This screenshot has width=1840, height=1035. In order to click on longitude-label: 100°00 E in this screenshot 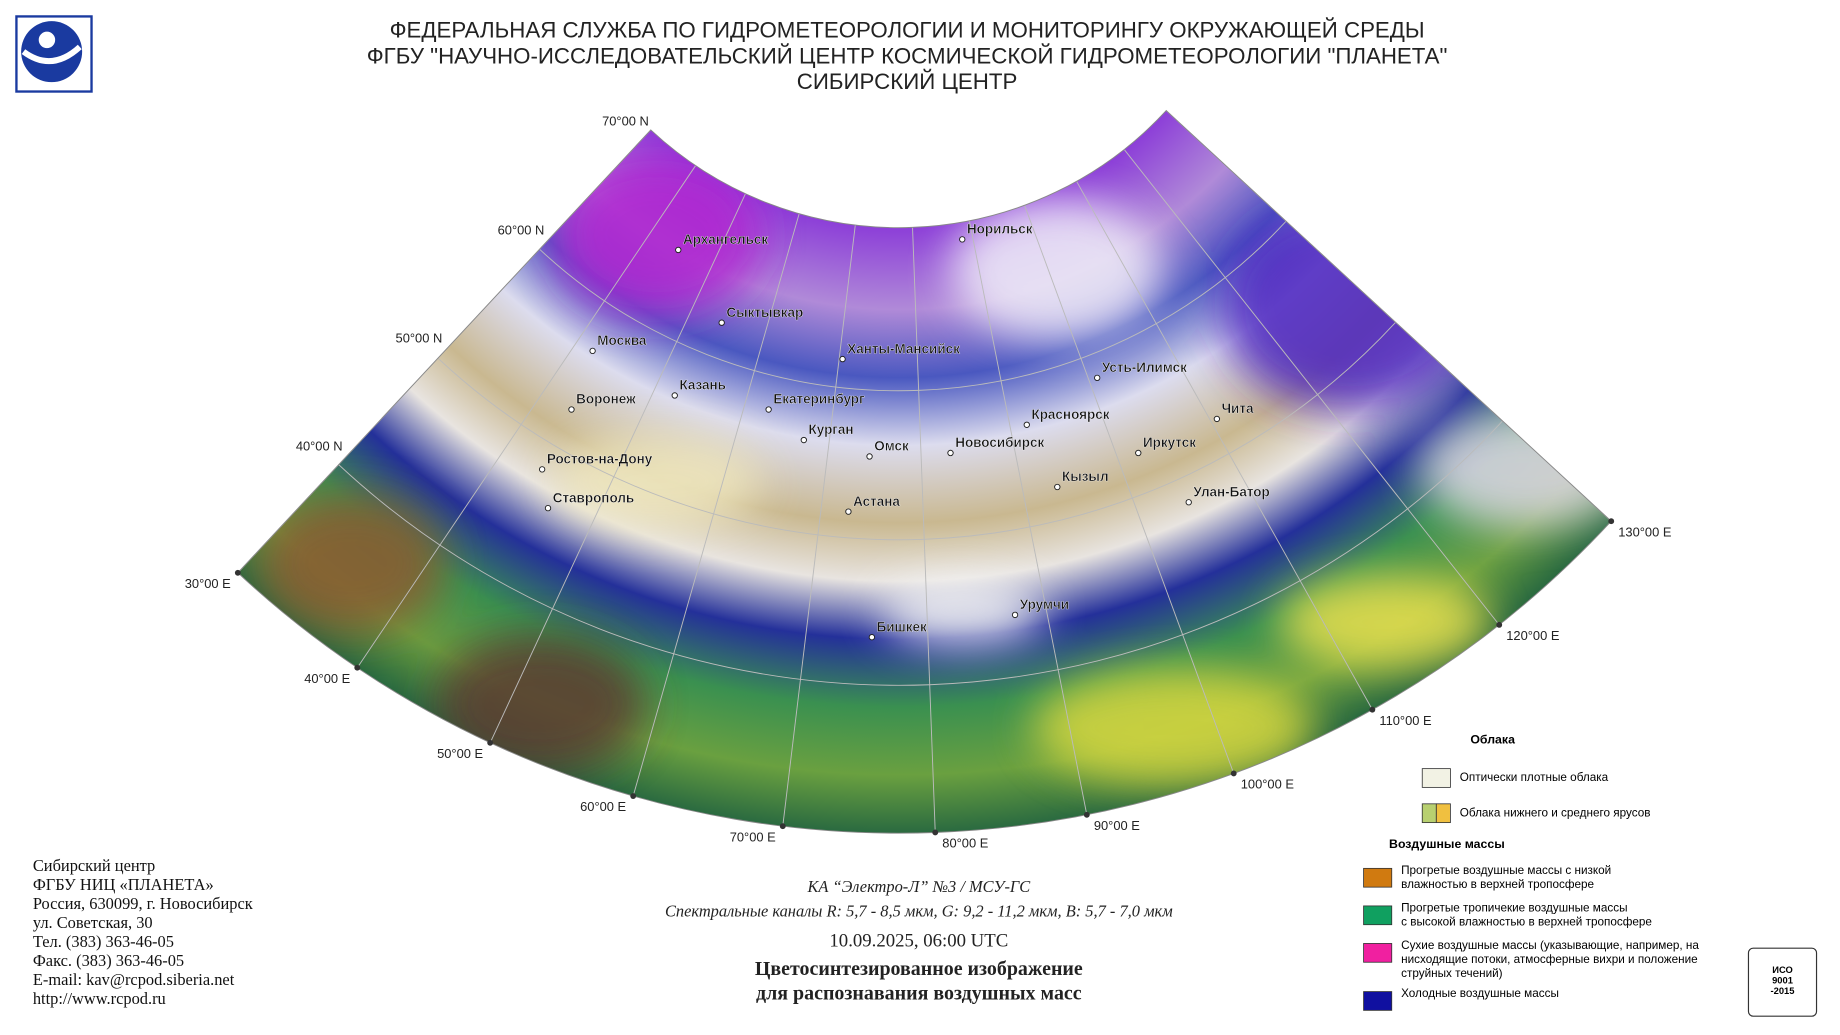, I will do `click(1268, 784)`.